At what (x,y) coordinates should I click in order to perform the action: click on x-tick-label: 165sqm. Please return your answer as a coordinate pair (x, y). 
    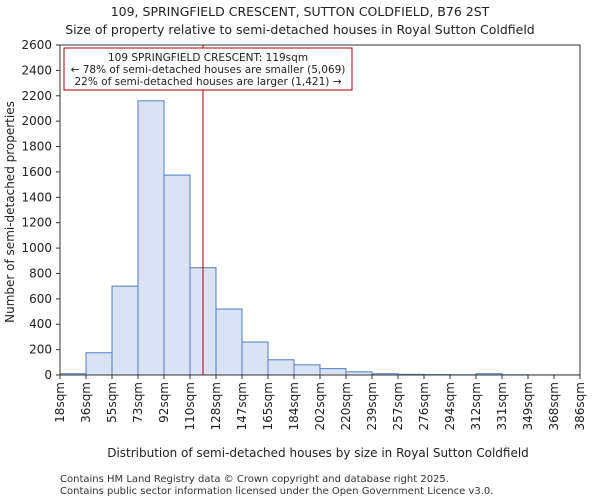
    Looking at the image, I should click on (268, 406).